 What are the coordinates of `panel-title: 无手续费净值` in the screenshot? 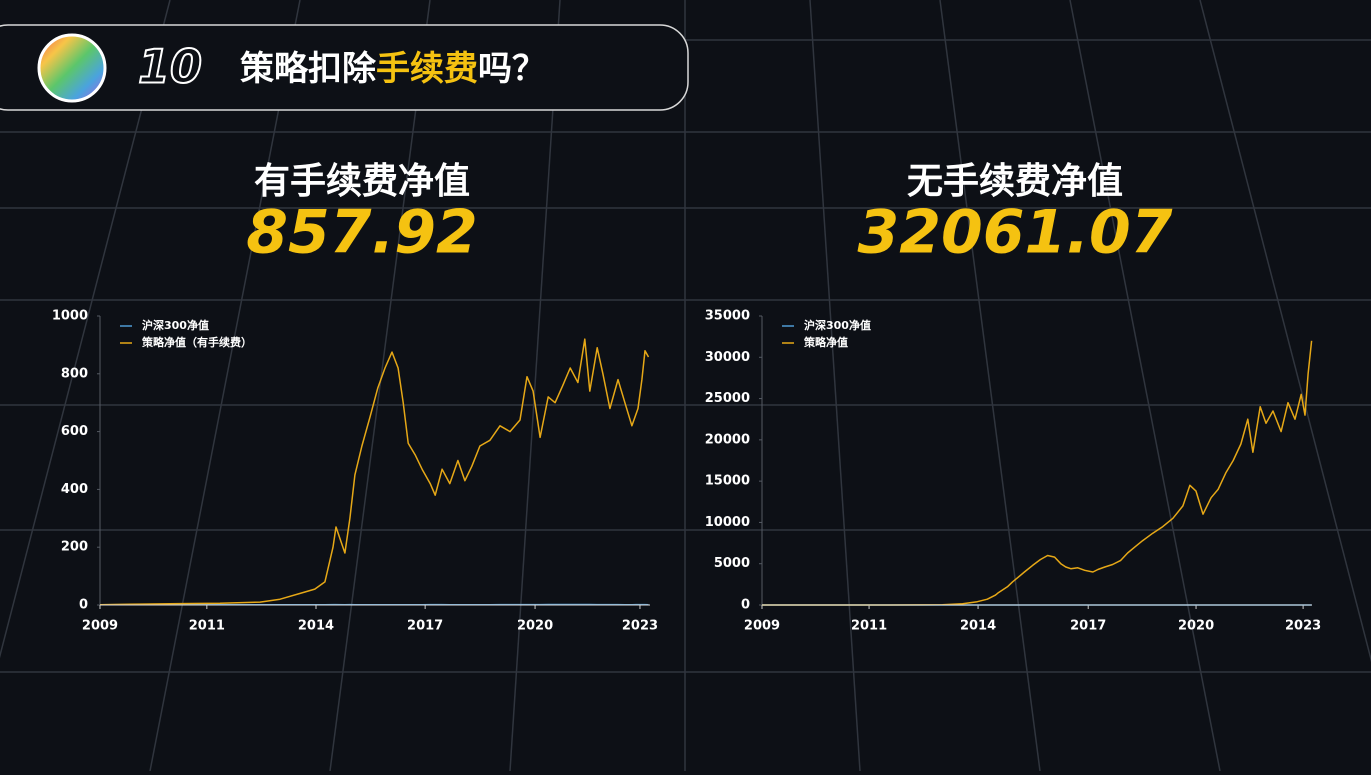 It's located at (1015, 181).